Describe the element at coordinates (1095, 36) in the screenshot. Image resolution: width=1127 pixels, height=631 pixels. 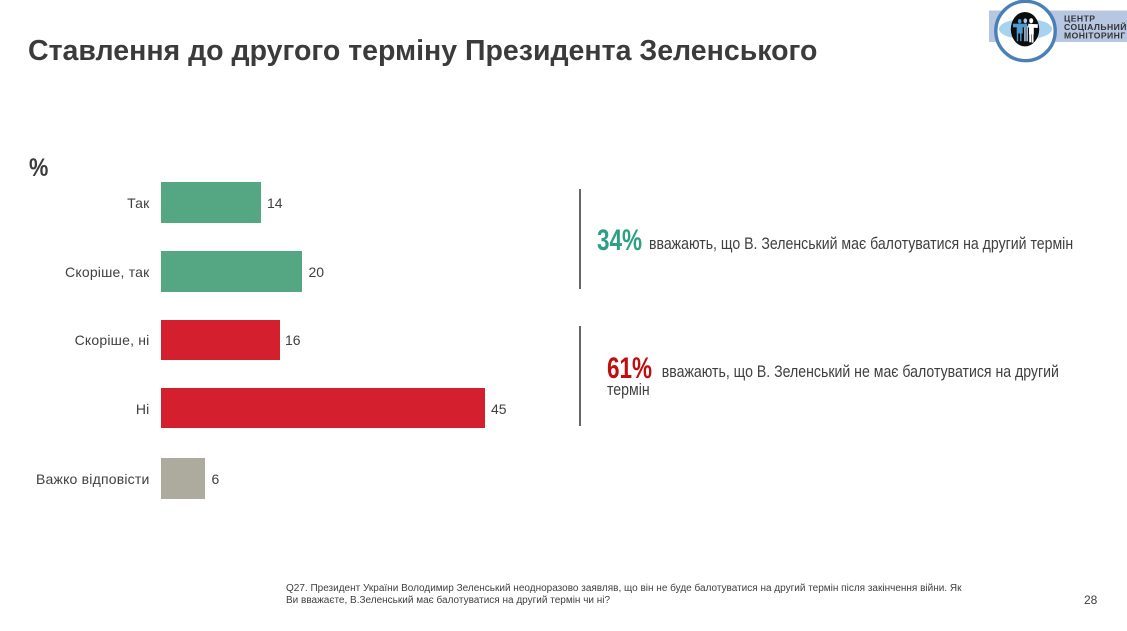
I see `svg-text: МОНІТОРИНГ` at that location.